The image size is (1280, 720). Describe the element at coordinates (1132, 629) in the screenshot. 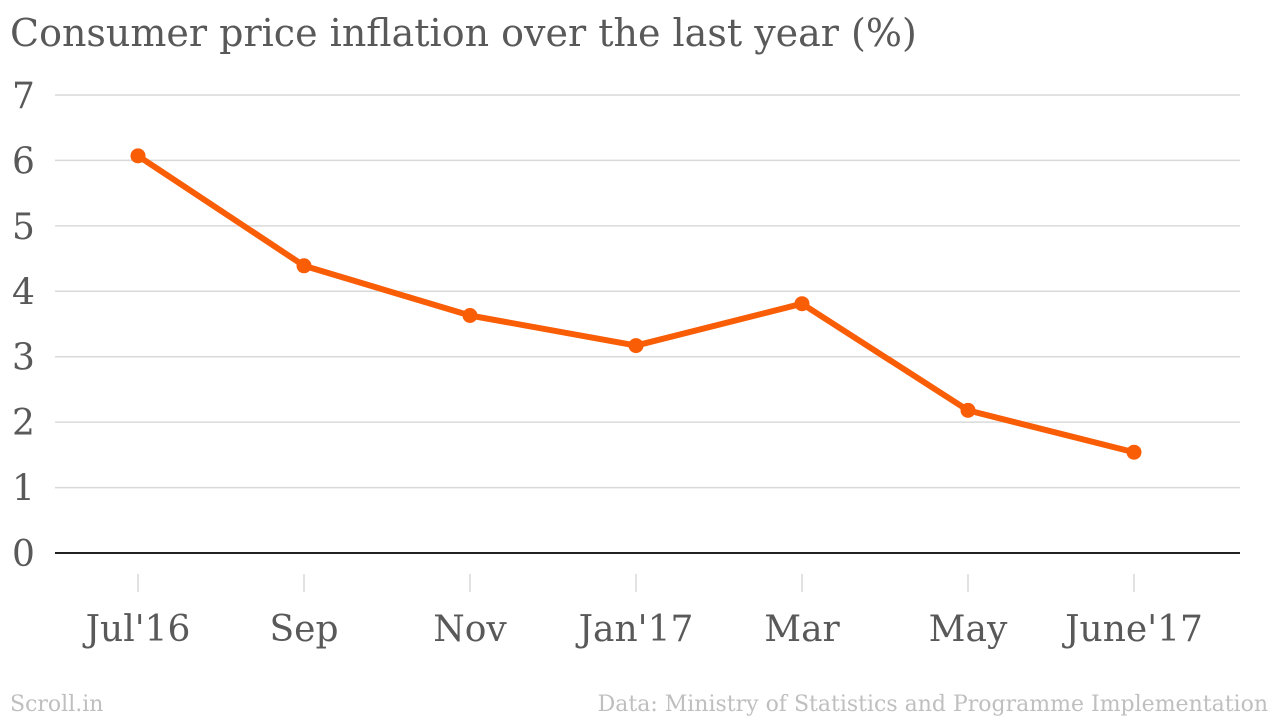

I see `x-tick-label: June'17` at that location.